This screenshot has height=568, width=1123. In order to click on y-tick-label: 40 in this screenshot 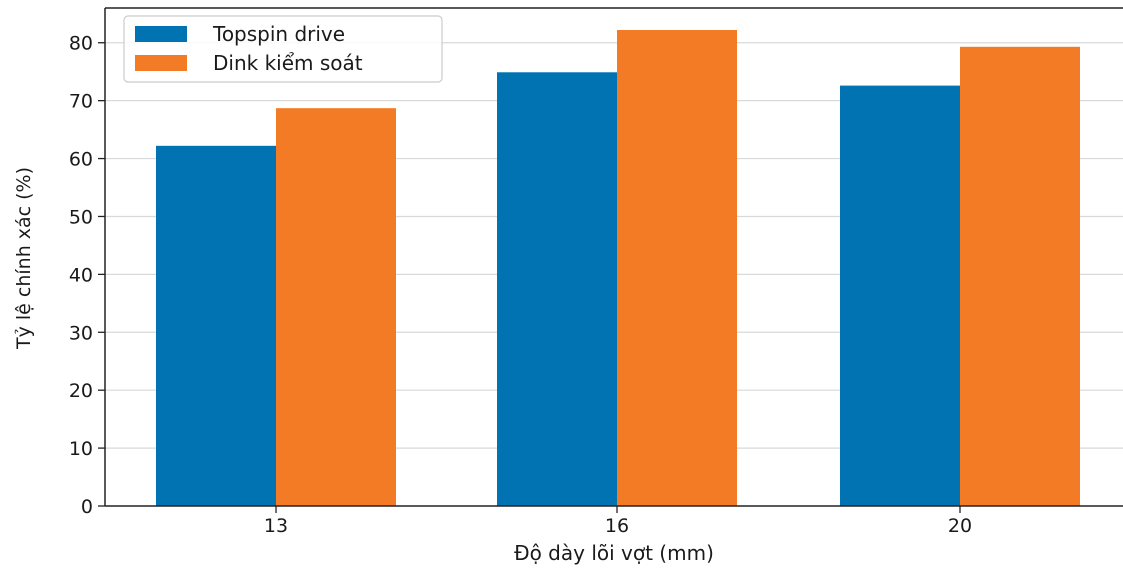, I will do `click(81, 275)`.